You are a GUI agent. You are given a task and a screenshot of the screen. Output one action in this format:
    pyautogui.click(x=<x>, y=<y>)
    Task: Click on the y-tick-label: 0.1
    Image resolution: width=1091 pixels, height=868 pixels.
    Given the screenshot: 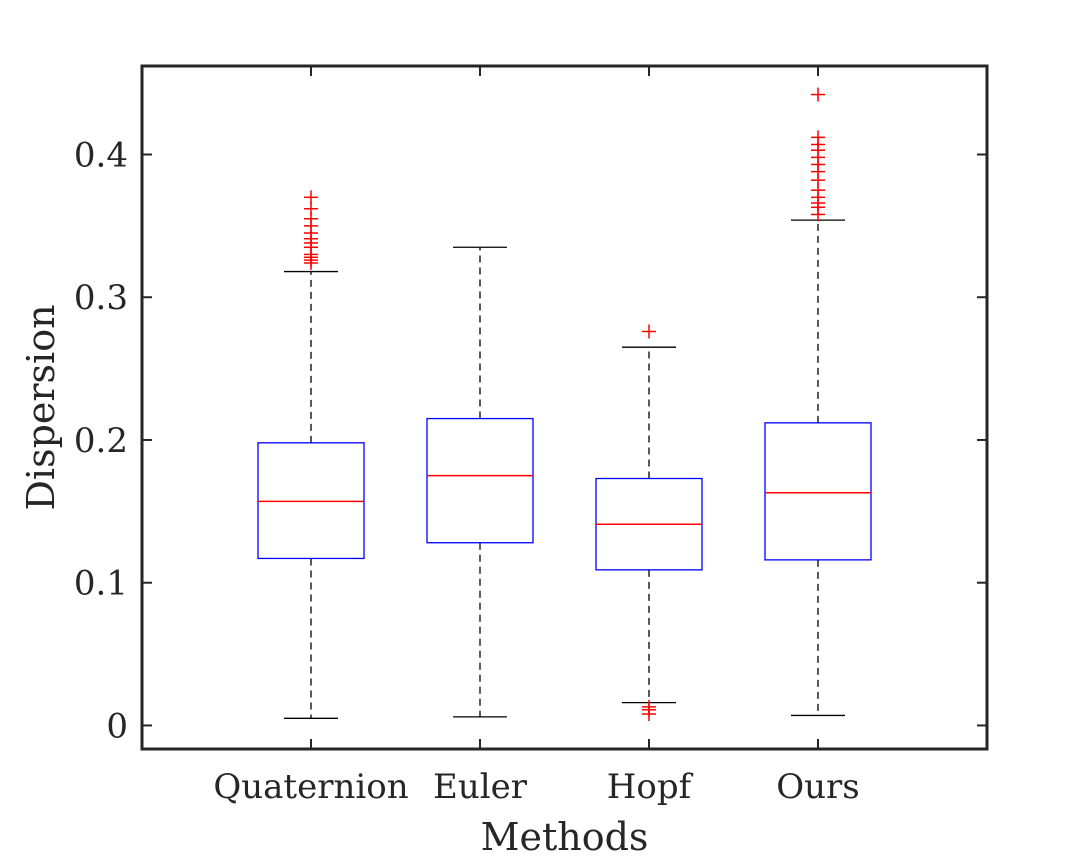 What is the action you would take?
    pyautogui.click(x=101, y=584)
    